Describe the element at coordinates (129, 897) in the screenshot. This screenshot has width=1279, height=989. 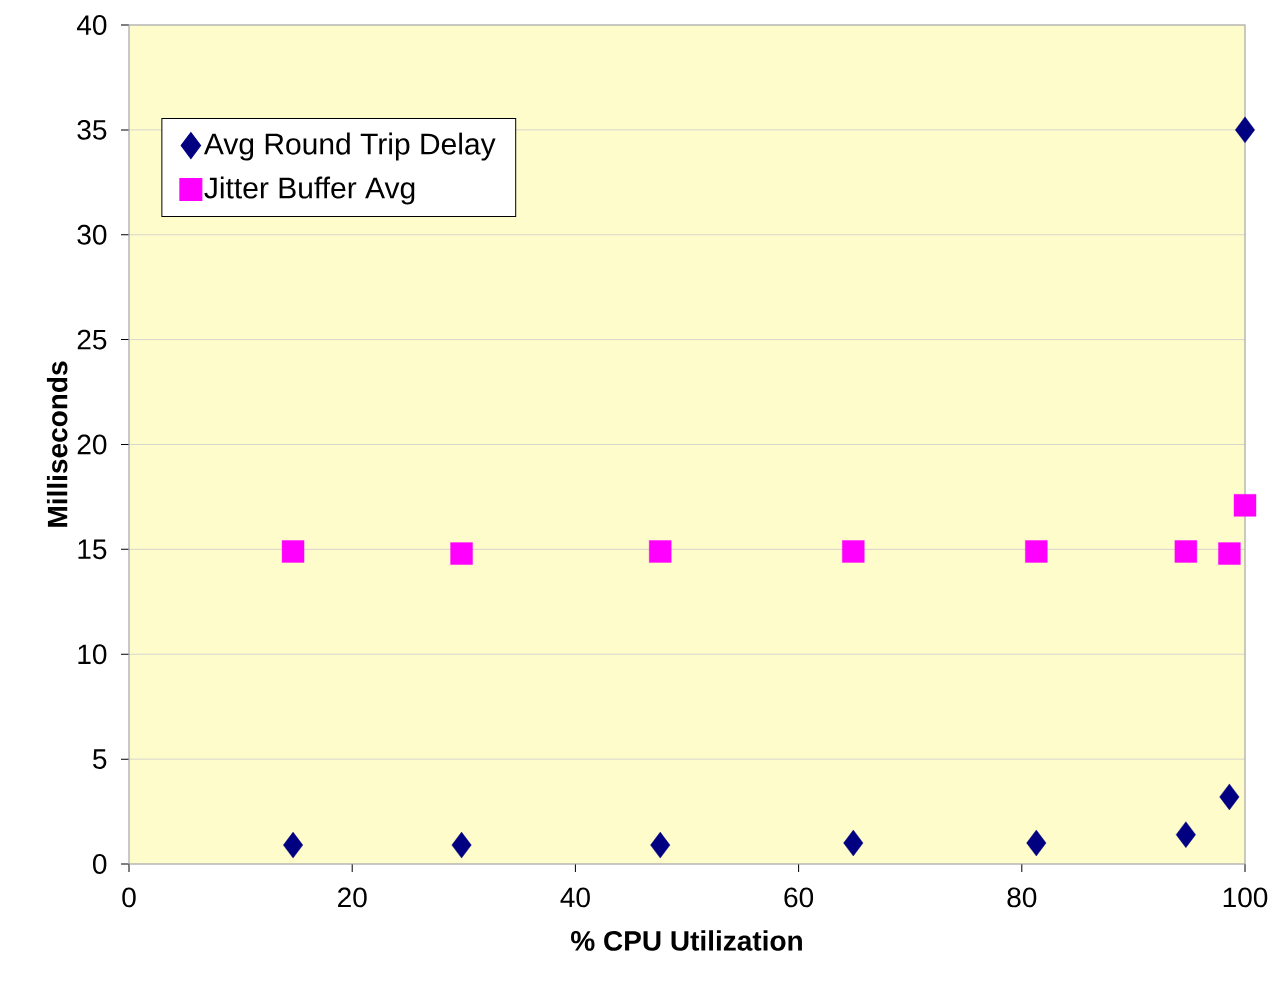
I see `x-tick-label: 0` at that location.